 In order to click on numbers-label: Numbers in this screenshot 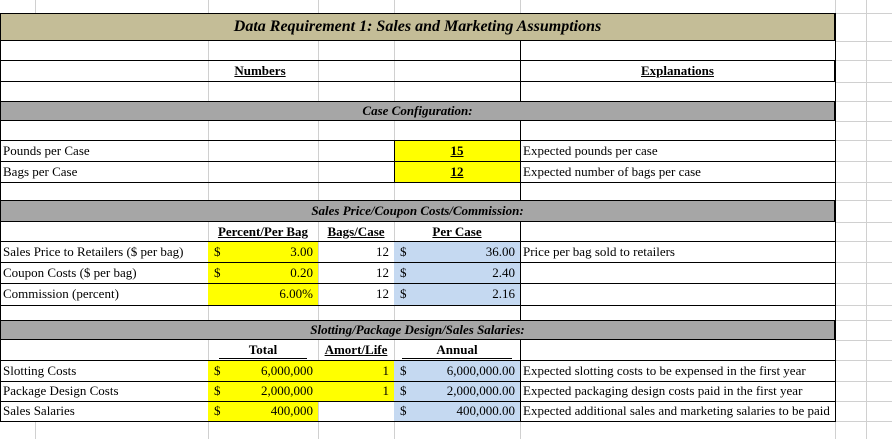, I will do `click(260, 70)`.